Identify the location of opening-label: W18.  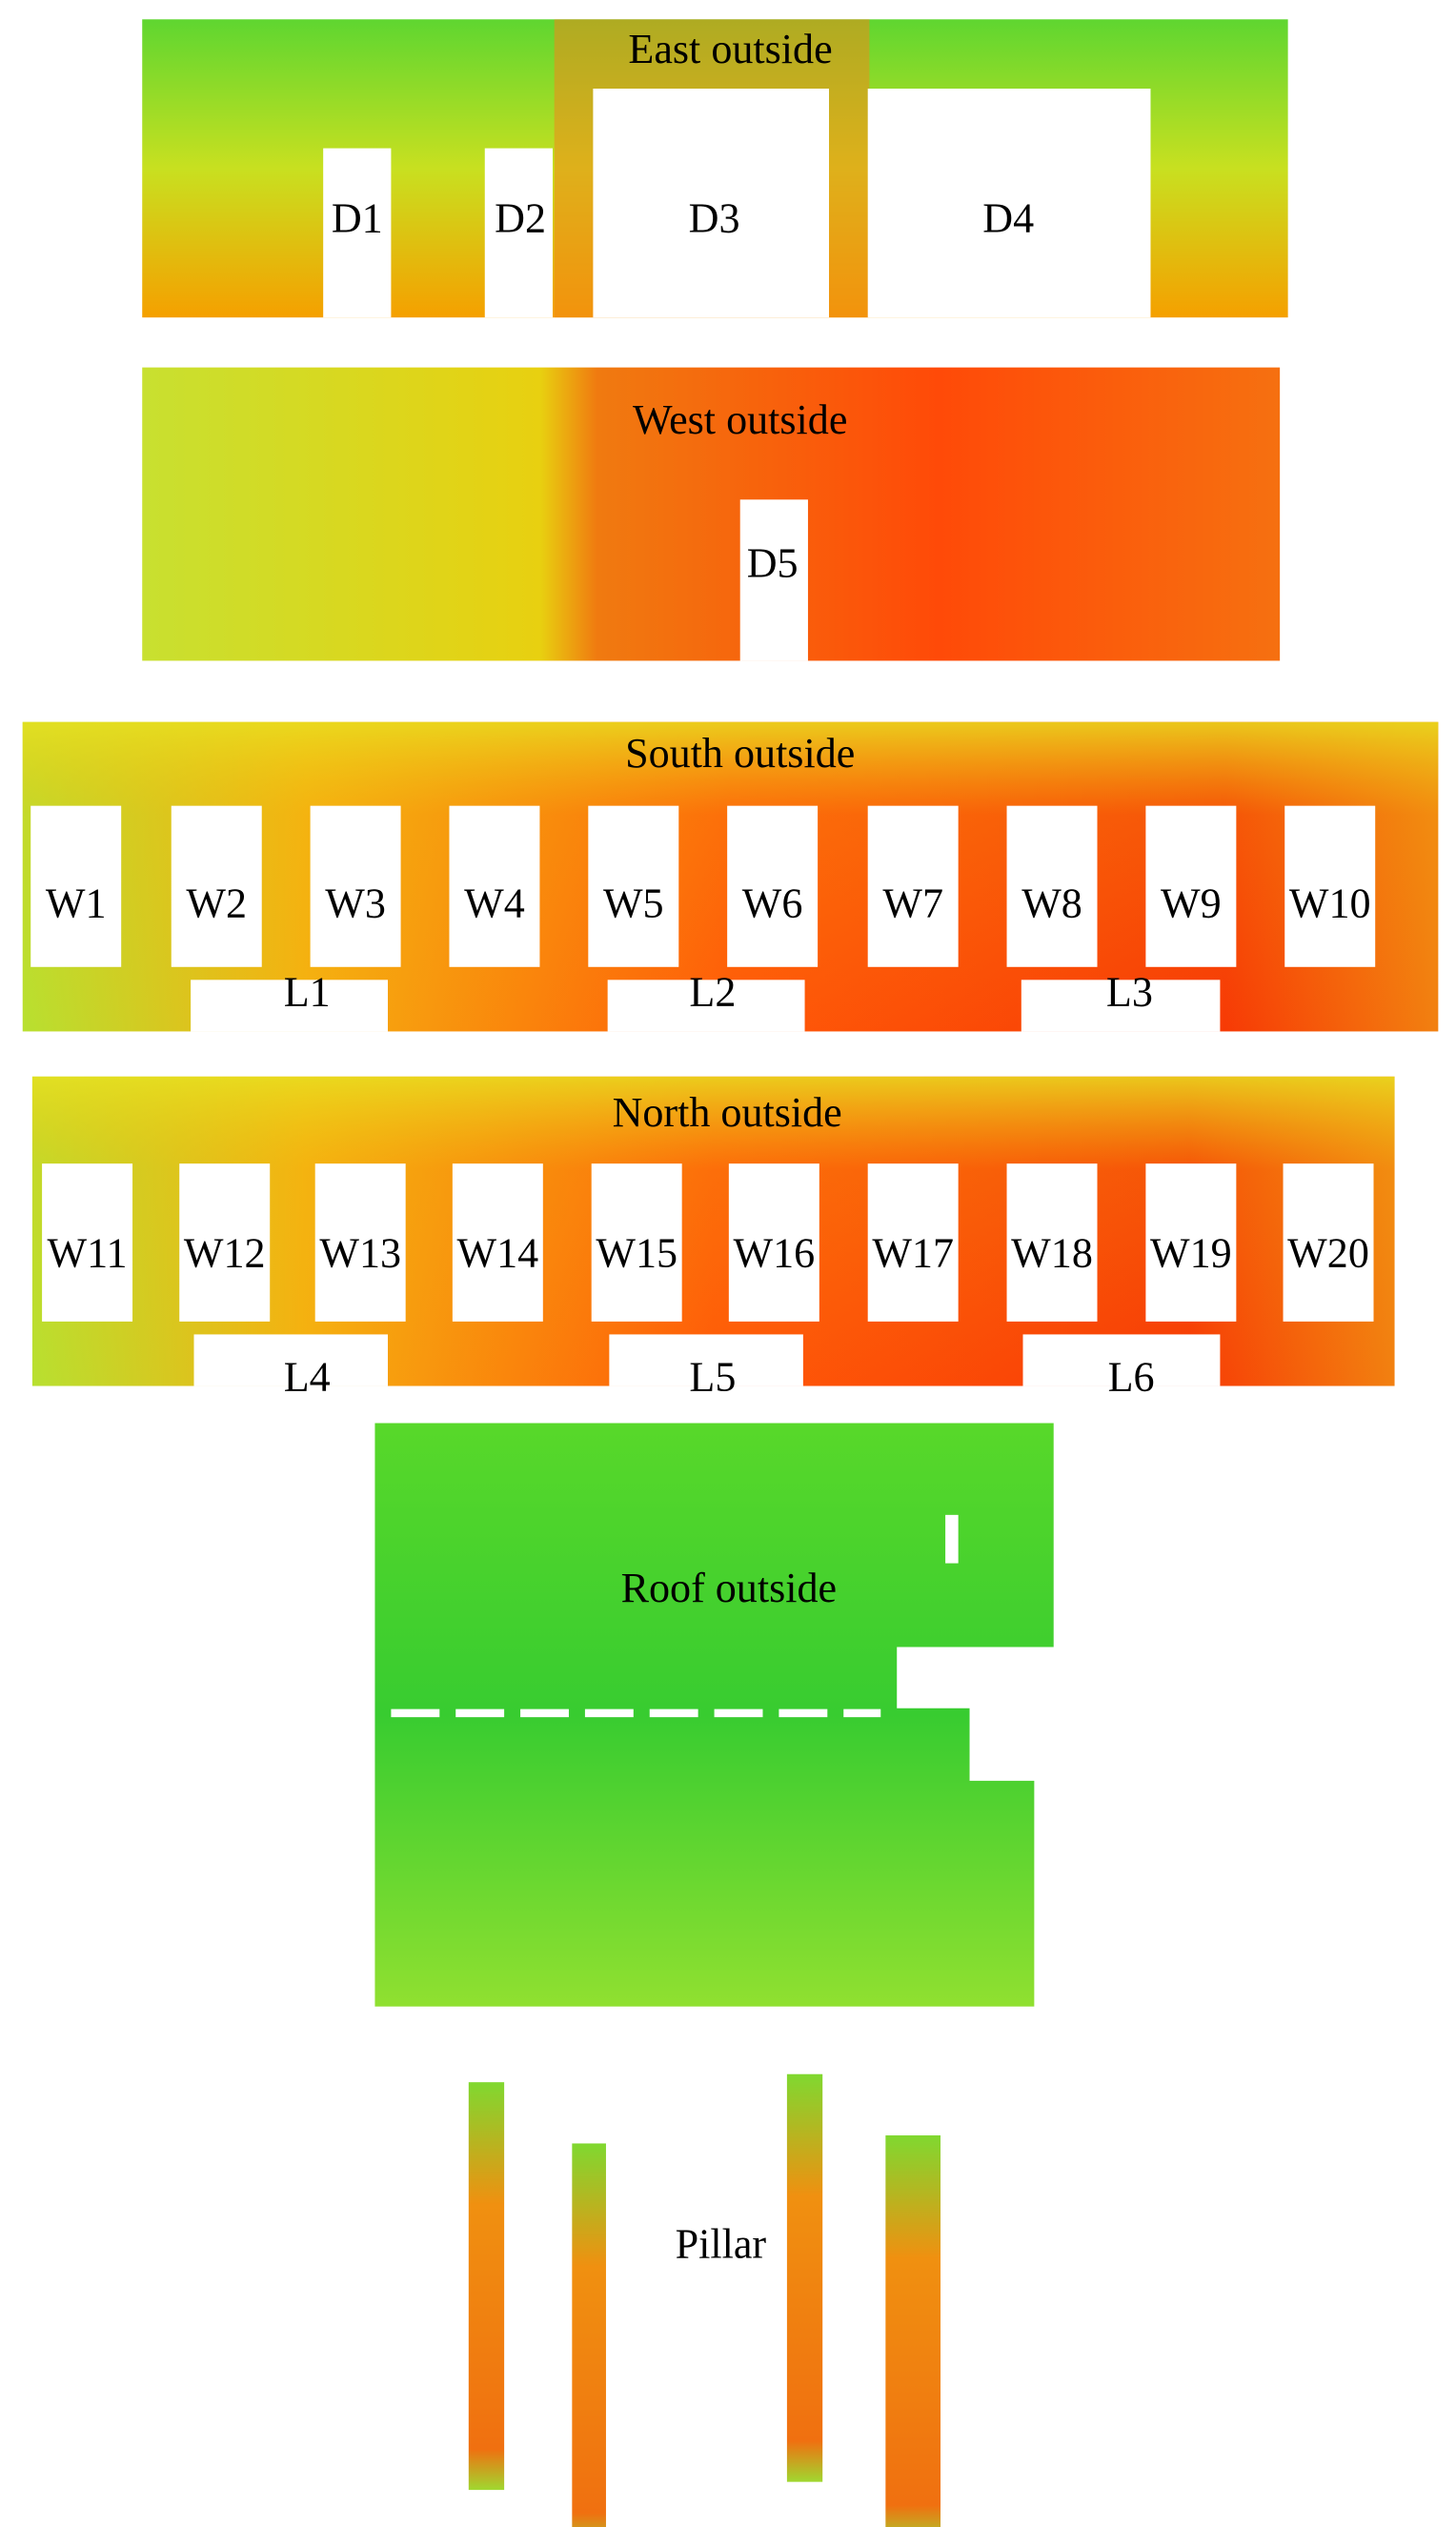
(1052, 1252).